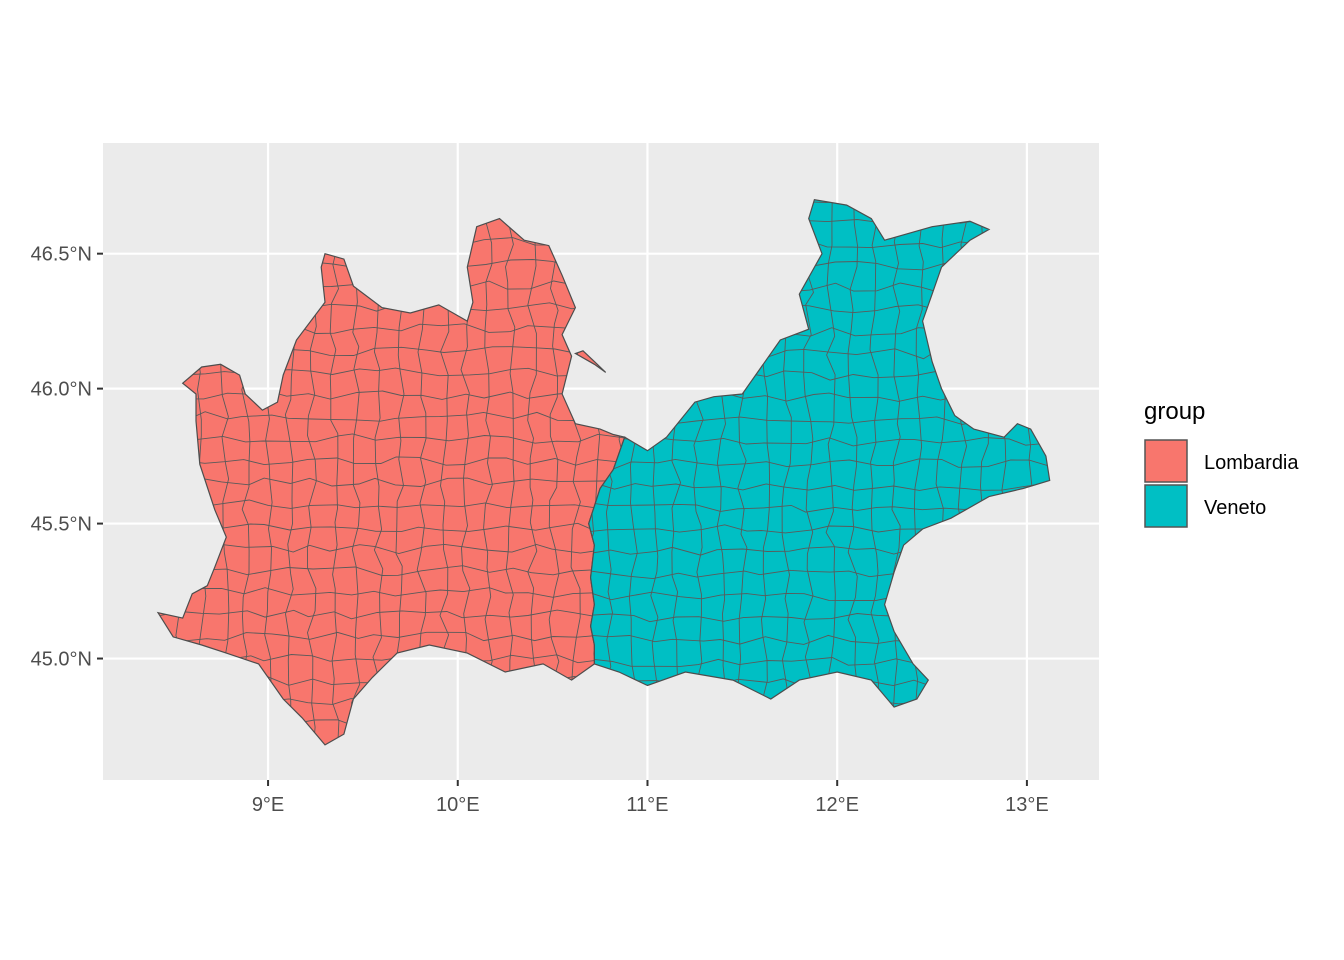 The width and height of the screenshot is (1344, 960). Describe the element at coordinates (1166, 506) in the screenshot. I see `legend-key-veneto` at that location.